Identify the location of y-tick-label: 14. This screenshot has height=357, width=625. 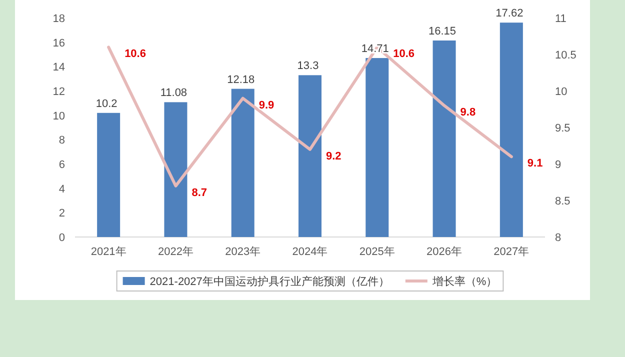
(58, 68).